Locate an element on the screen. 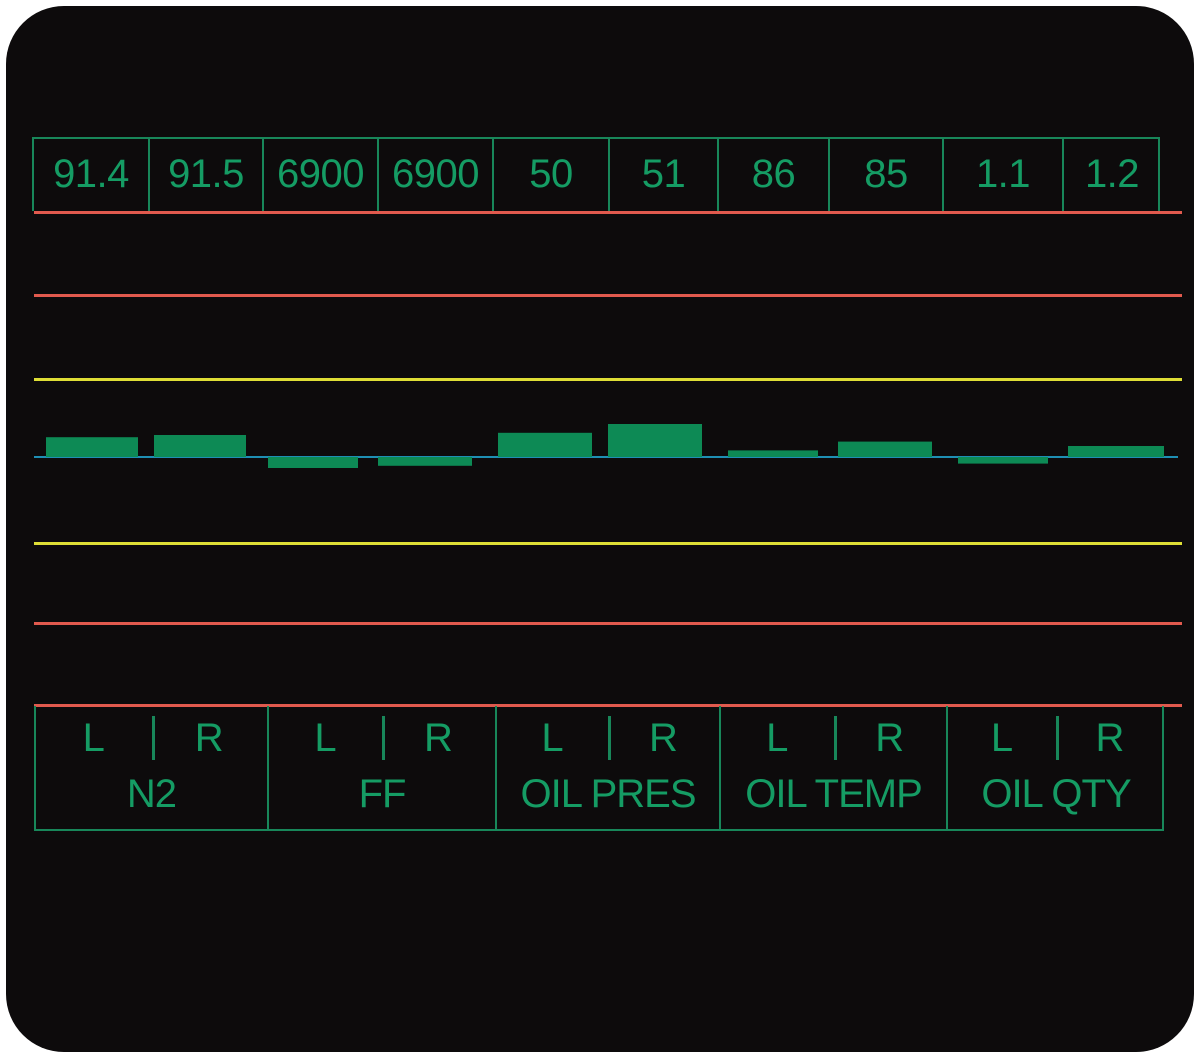 This screenshot has height=1057, width=1199. deviation-bar-oil-pres-right is located at coordinates (655, 440).